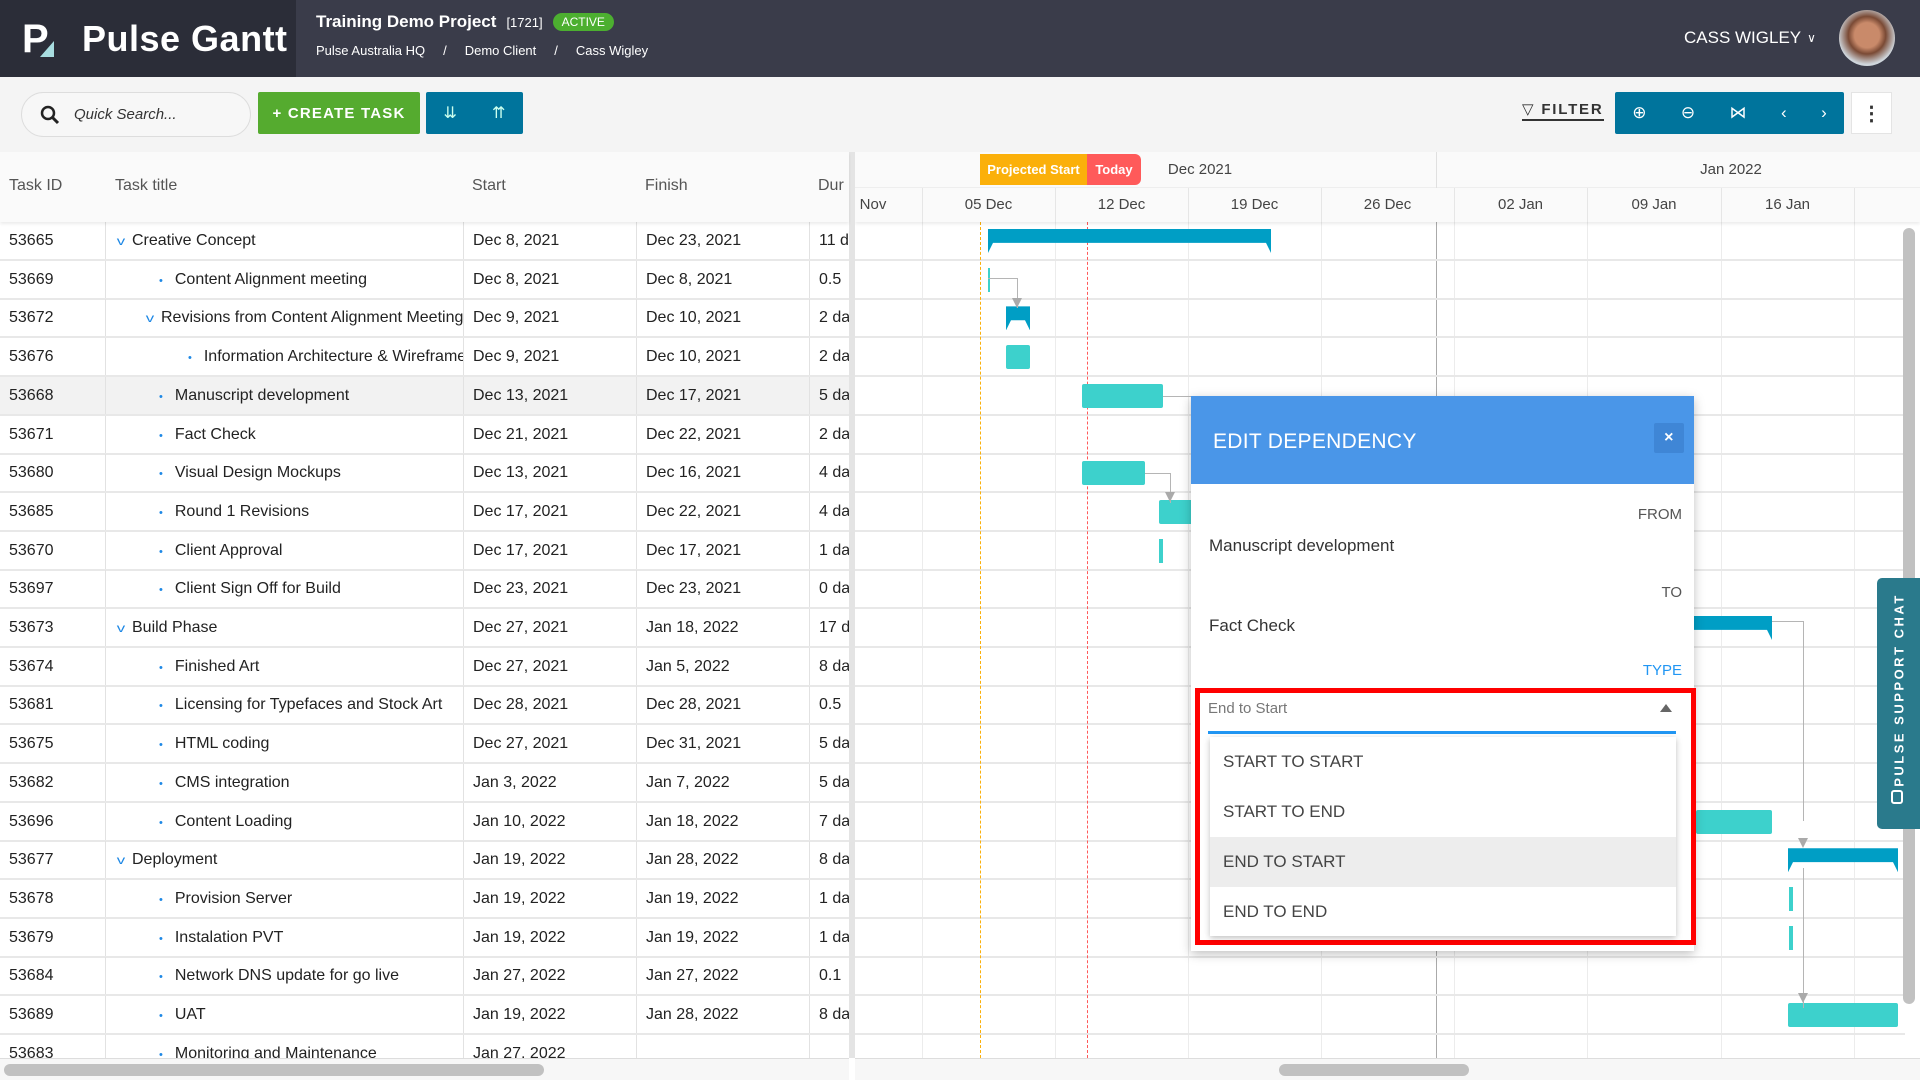  What do you see at coordinates (1563, 110) in the screenshot?
I see `filter-button: ▽ FILTER` at bounding box center [1563, 110].